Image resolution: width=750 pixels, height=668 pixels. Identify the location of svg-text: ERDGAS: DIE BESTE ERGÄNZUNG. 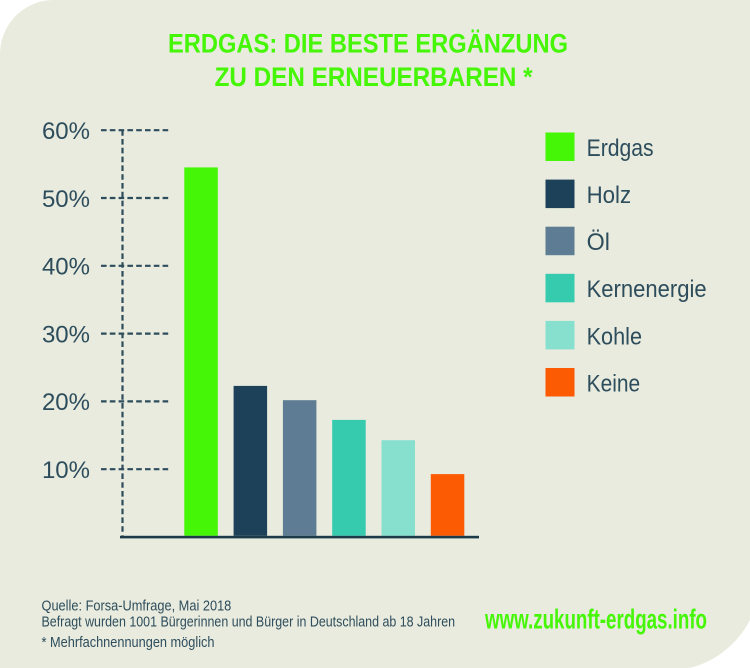
(368, 44).